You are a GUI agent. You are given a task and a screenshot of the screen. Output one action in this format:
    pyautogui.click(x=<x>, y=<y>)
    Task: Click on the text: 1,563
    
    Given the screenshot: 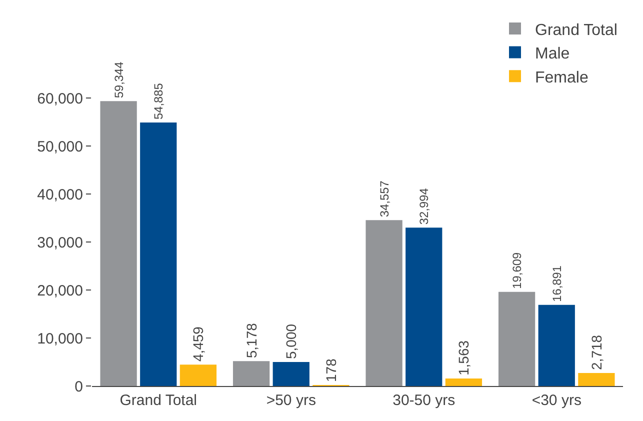 What is the action you would take?
    pyautogui.click(x=464, y=358)
    